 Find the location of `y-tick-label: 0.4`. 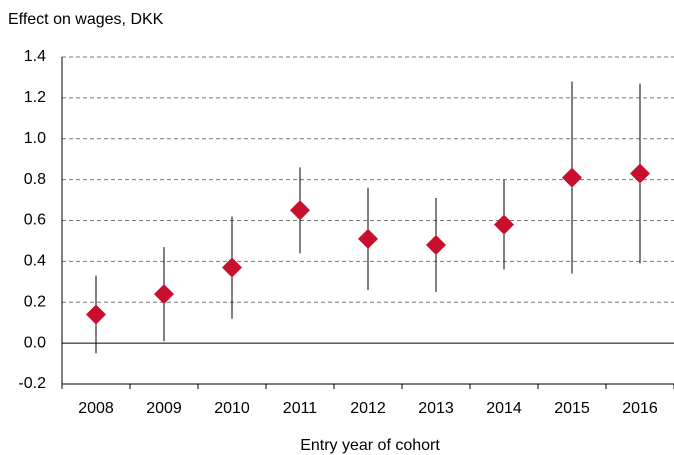

y-tick-label: 0.4 is located at coordinates (35, 261).